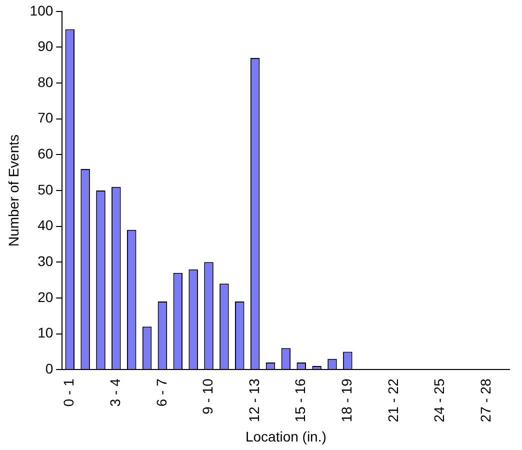  Describe the element at coordinates (285, 436) in the screenshot. I see `x-axis-title: Location (in.)` at that location.